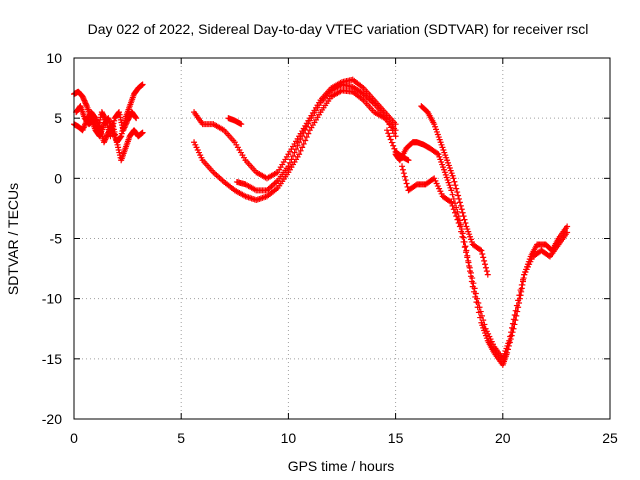  Describe the element at coordinates (295, 129) in the screenshot. I see `series-trace-d` at that location.